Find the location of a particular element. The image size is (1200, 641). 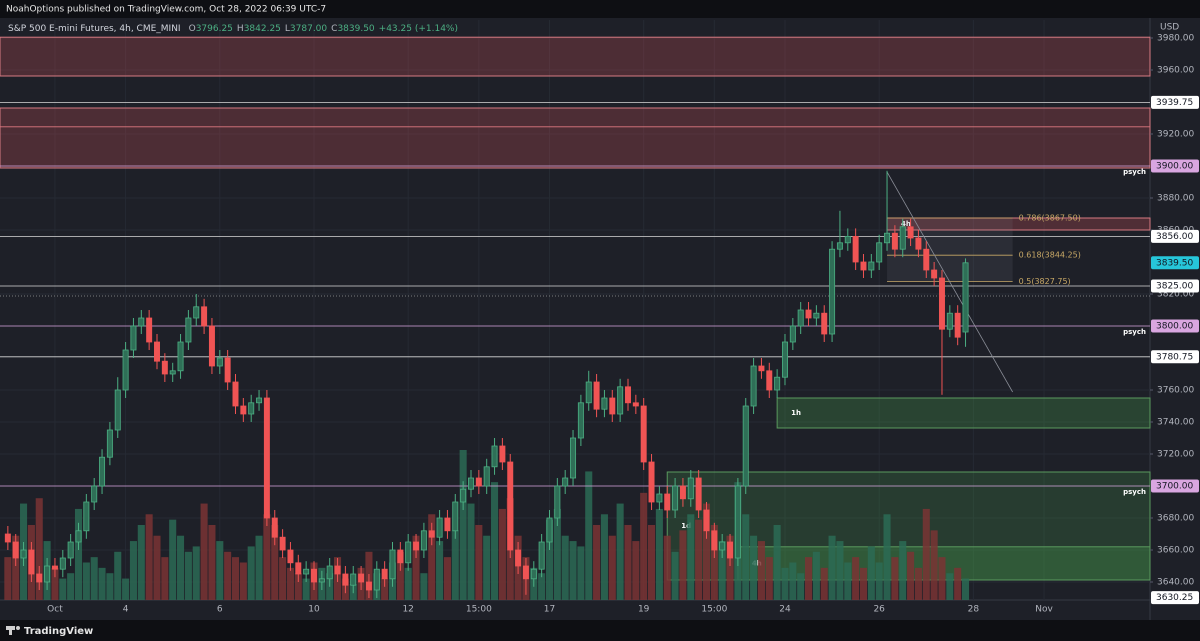

y-tick-label: 3740.00 is located at coordinates (1175, 423).